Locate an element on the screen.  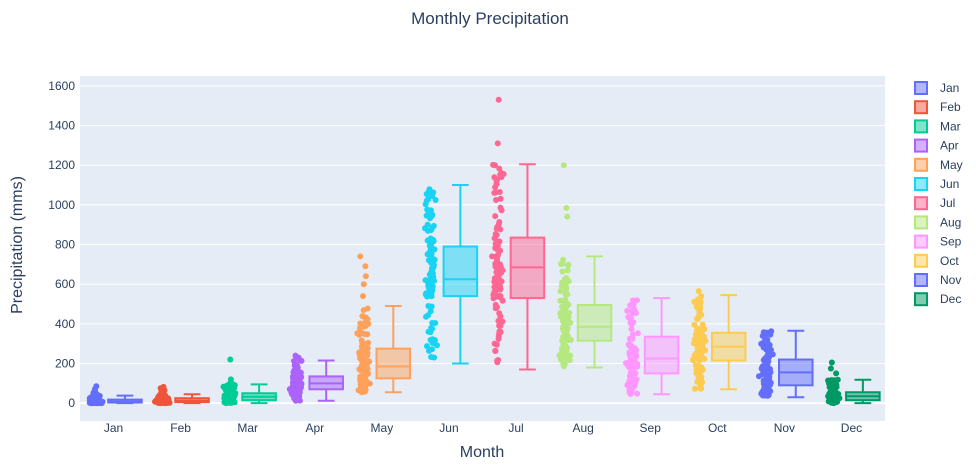
box-trace-aug is located at coordinates (584, 266).